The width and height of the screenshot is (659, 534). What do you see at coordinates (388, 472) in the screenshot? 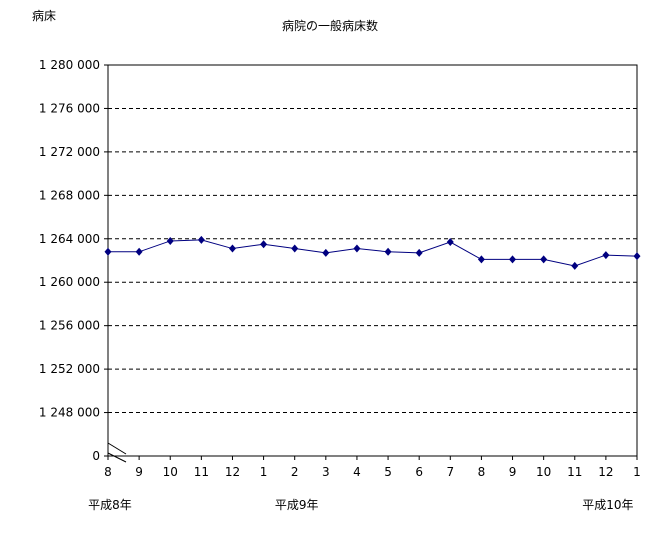
I see `x-tick-label: 5` at bounding box center [388, 472].